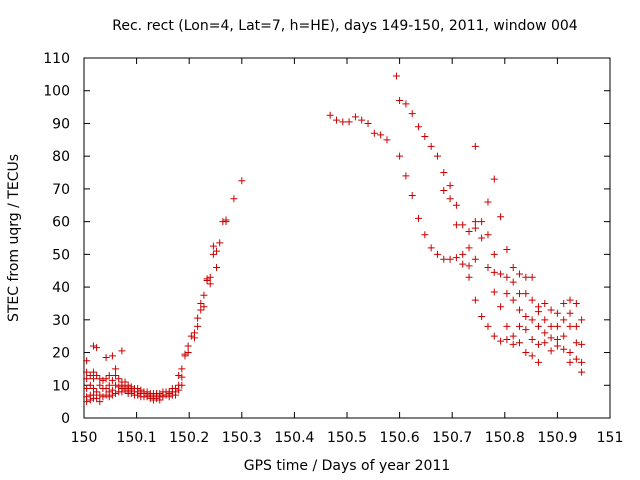 The height and width of the screenshot is (480, 640). I want to click on x-tick-label: 150.6, so click(400, 438).